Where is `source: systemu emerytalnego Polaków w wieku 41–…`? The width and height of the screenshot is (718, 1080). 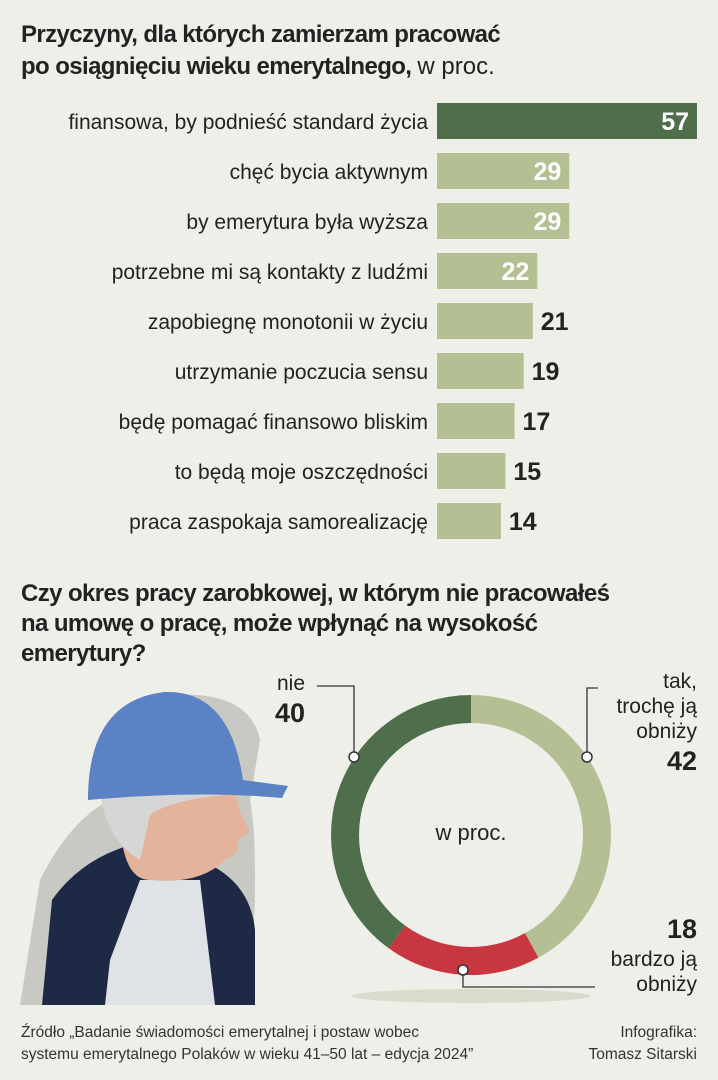
source: systemu emerytalnego Polaków w wieku 41–… is located at coordinates (247, 1054).